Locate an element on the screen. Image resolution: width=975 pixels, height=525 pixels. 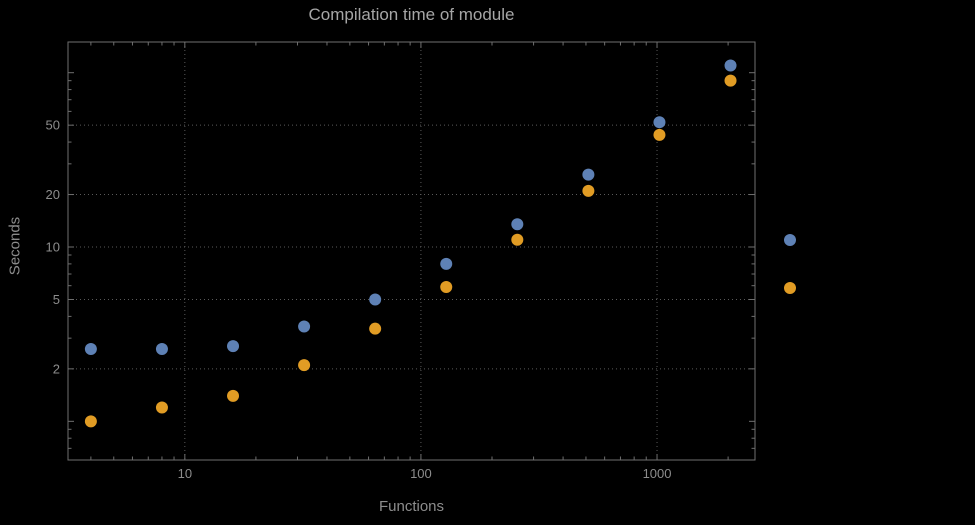
y-tick-label: 20 is located at coordinates (53, 194).